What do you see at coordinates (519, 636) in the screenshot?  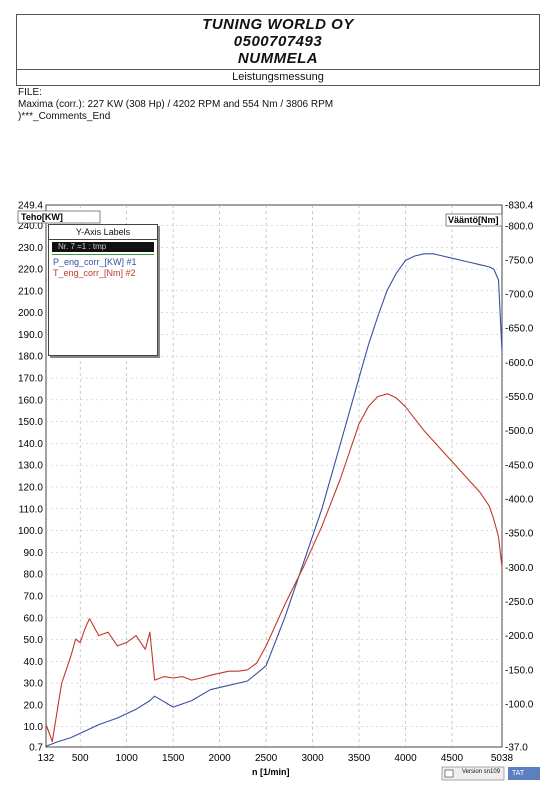 I see `y-right-tick-label: -200.0` at bounding box center [519, 636].